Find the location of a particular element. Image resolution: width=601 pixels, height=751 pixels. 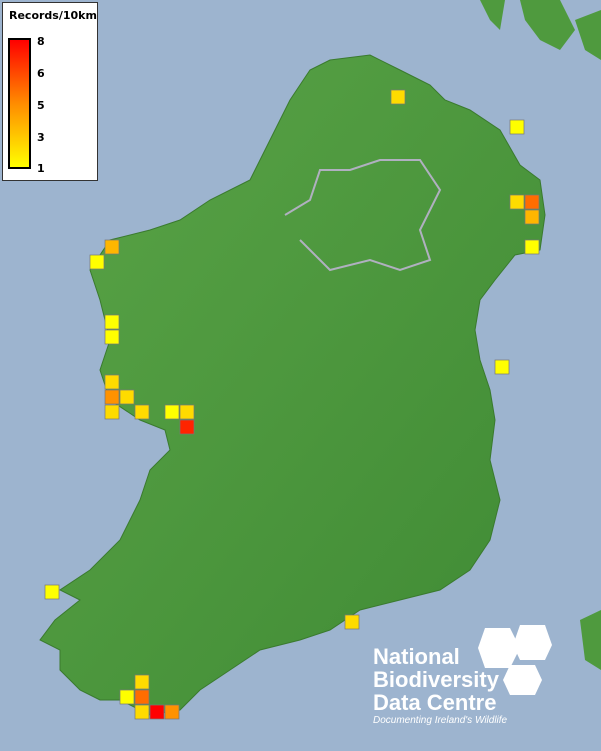

border-line is located at coordinates (363, 215).